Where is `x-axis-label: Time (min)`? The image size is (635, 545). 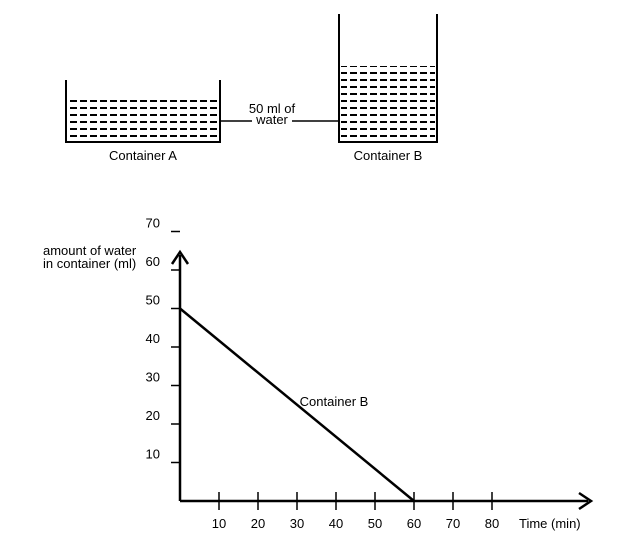 x-axis-label: Time (min) is located at coordinates (550, 523).